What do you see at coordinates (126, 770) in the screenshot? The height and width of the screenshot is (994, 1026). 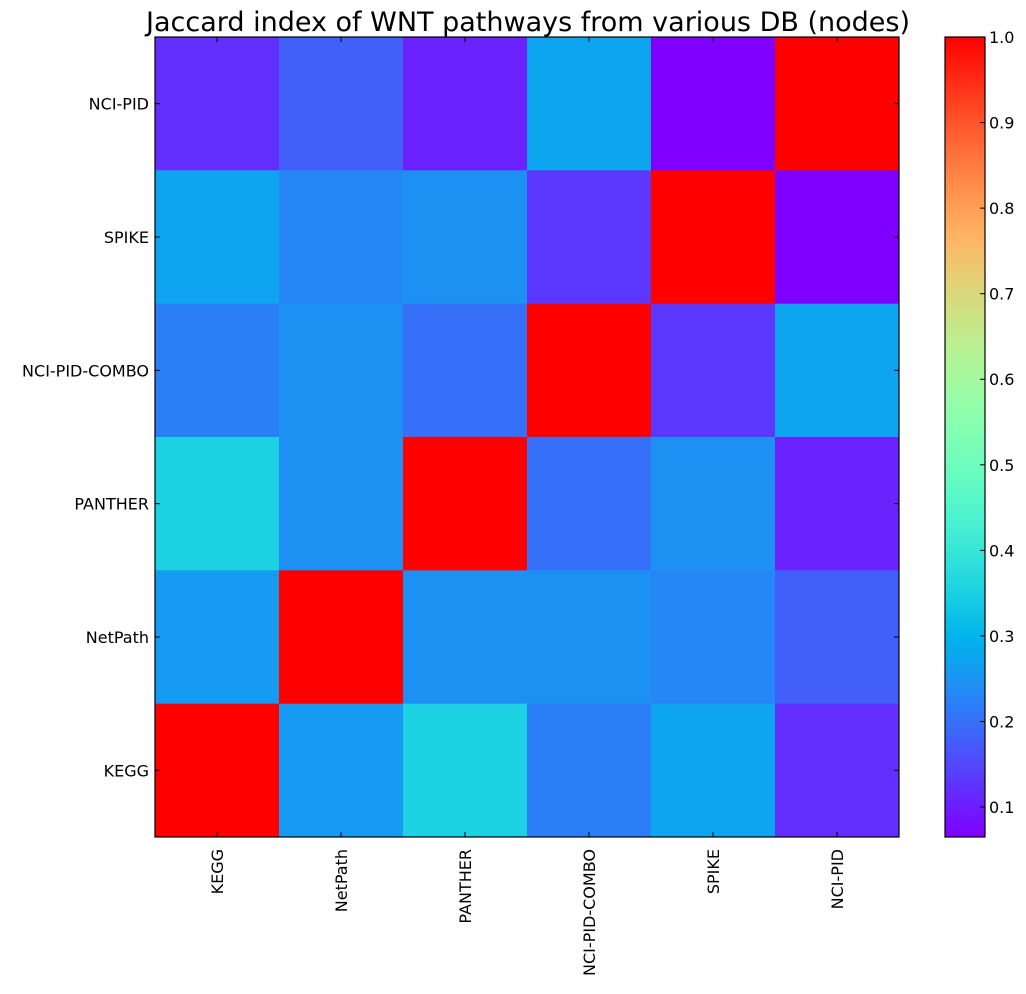 I see `y-tick-label: KEGG` at bounding box center [126, 770].